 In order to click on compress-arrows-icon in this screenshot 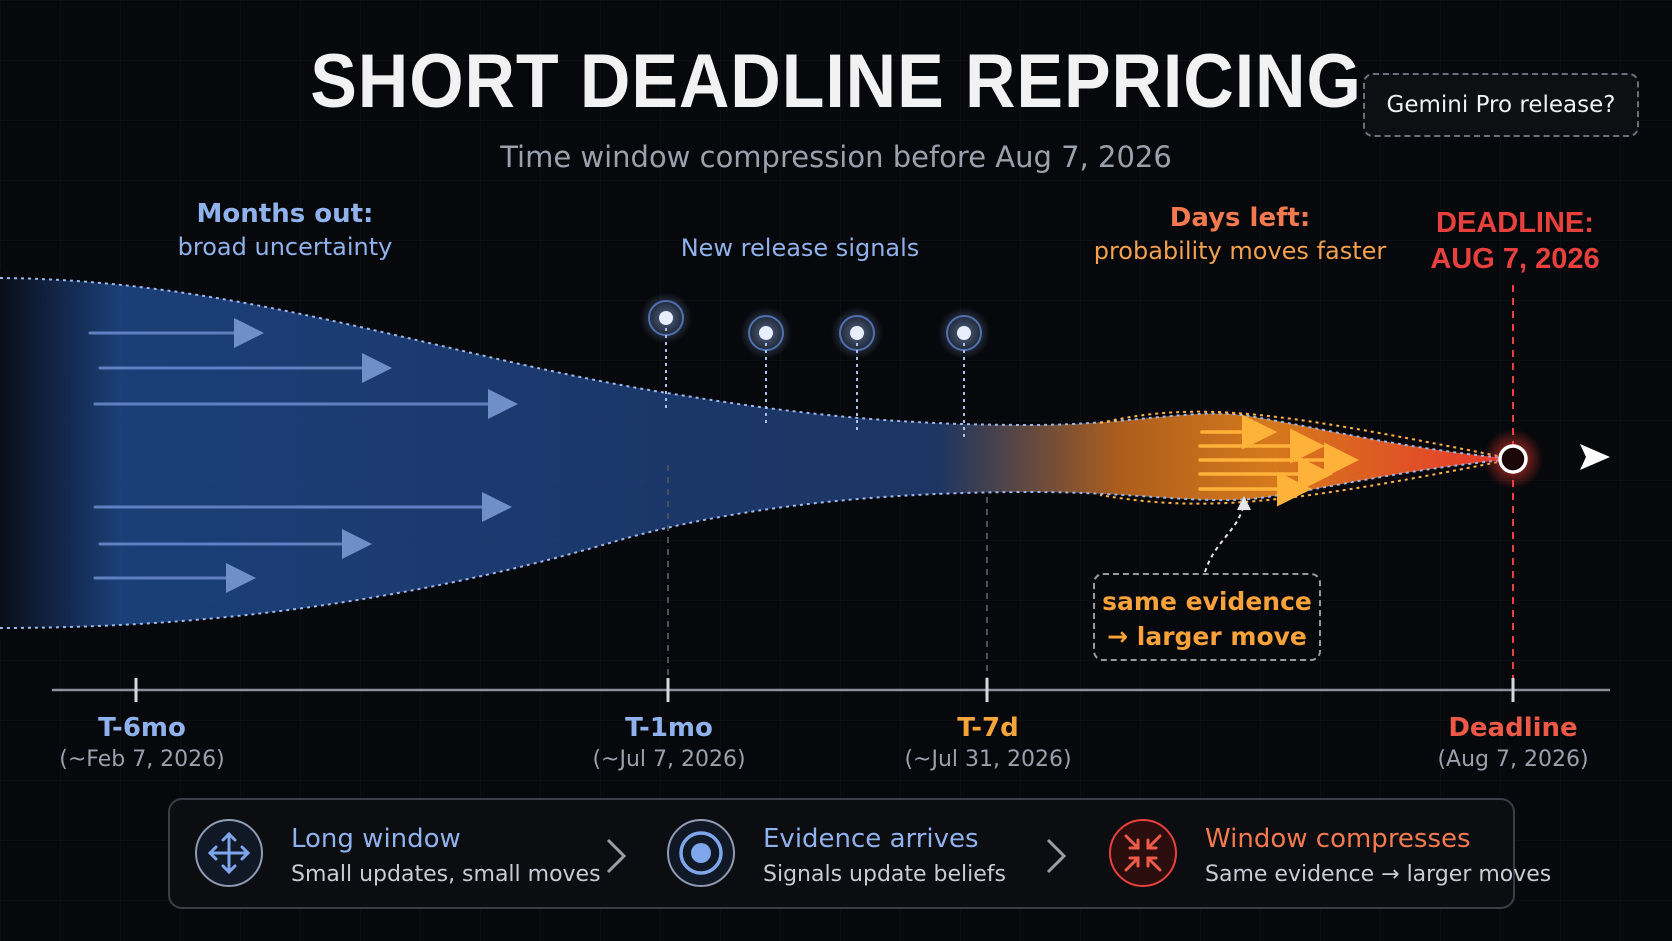, I will do `click(1143, 853)`.